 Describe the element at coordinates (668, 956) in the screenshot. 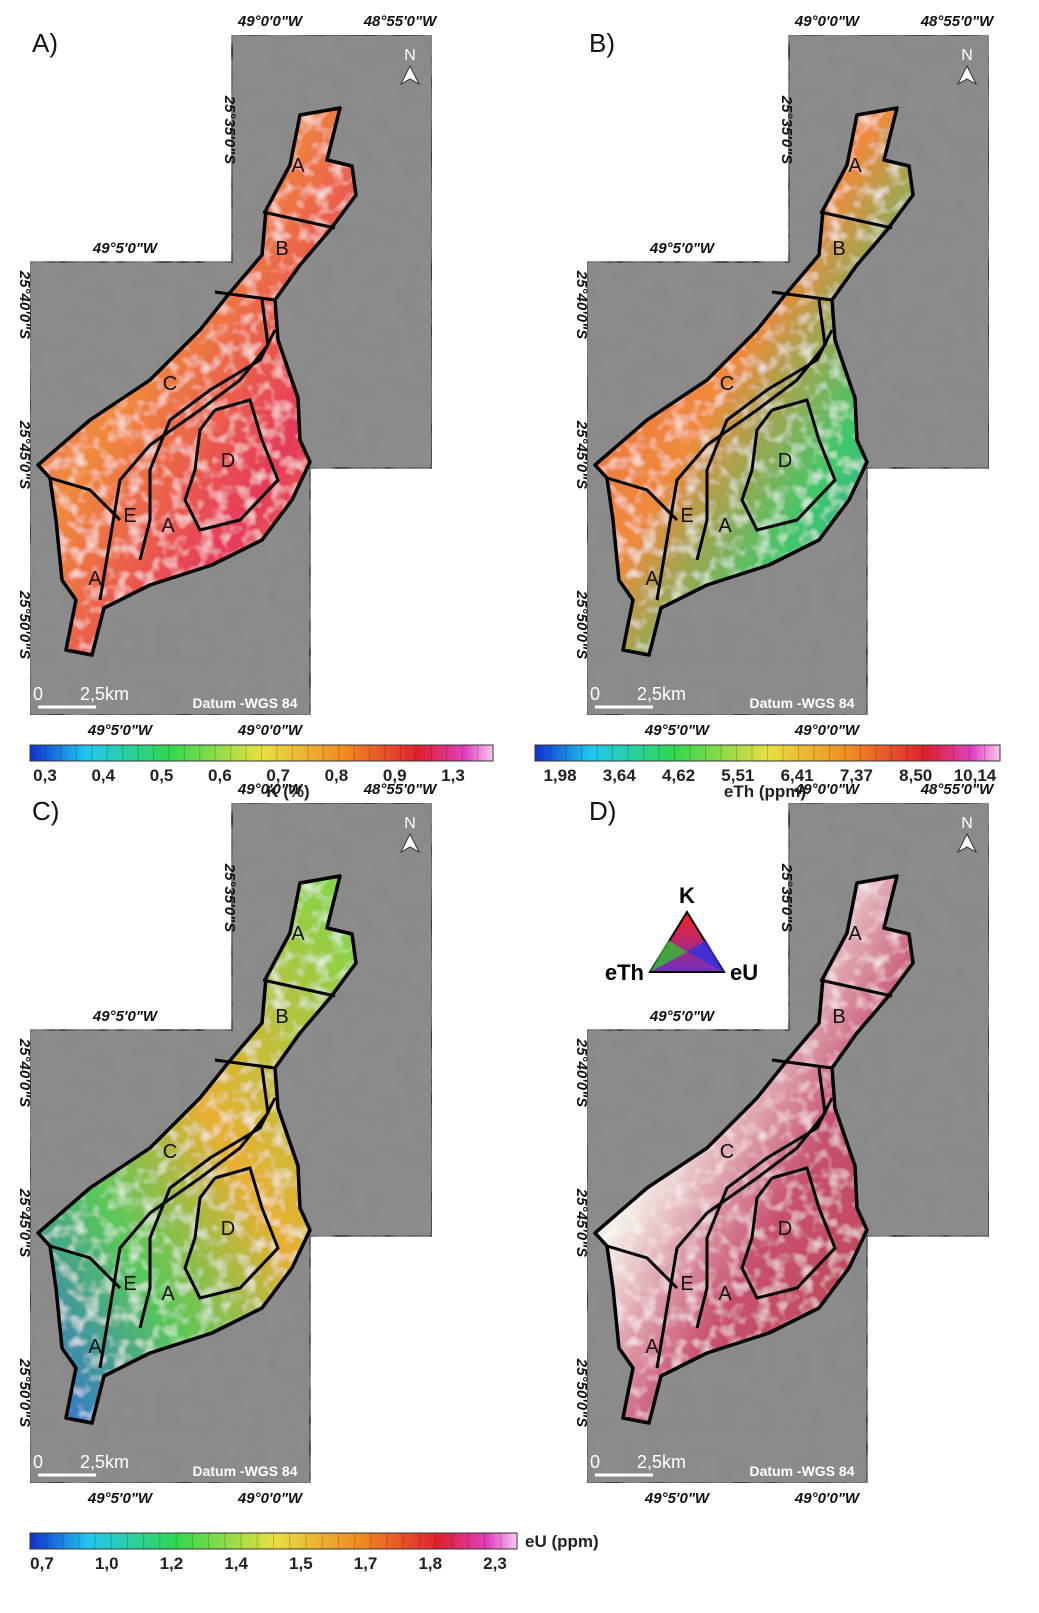

I see `ternary-green` at that location.